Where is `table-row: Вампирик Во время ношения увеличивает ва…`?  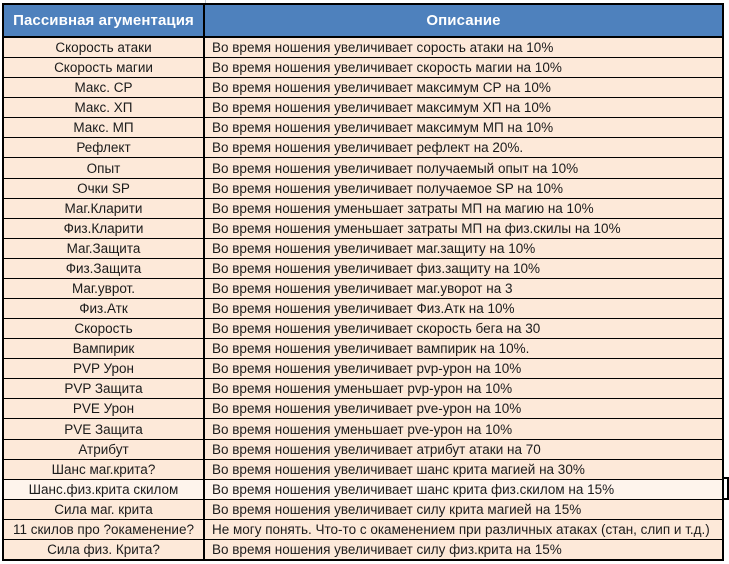
table-row: Вампирик Во время ношения увеличивает ва… is located at coordinates (363, 349).